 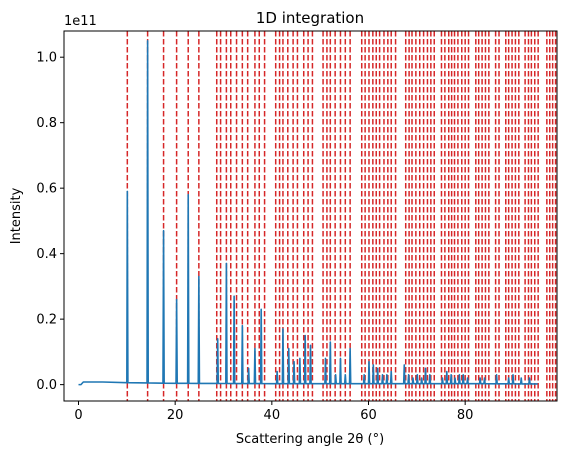 What do you see at coordinates (16, 215) in the screenshot?
I see `y-axis-label: Intensity` at bounding box center [16, 215].